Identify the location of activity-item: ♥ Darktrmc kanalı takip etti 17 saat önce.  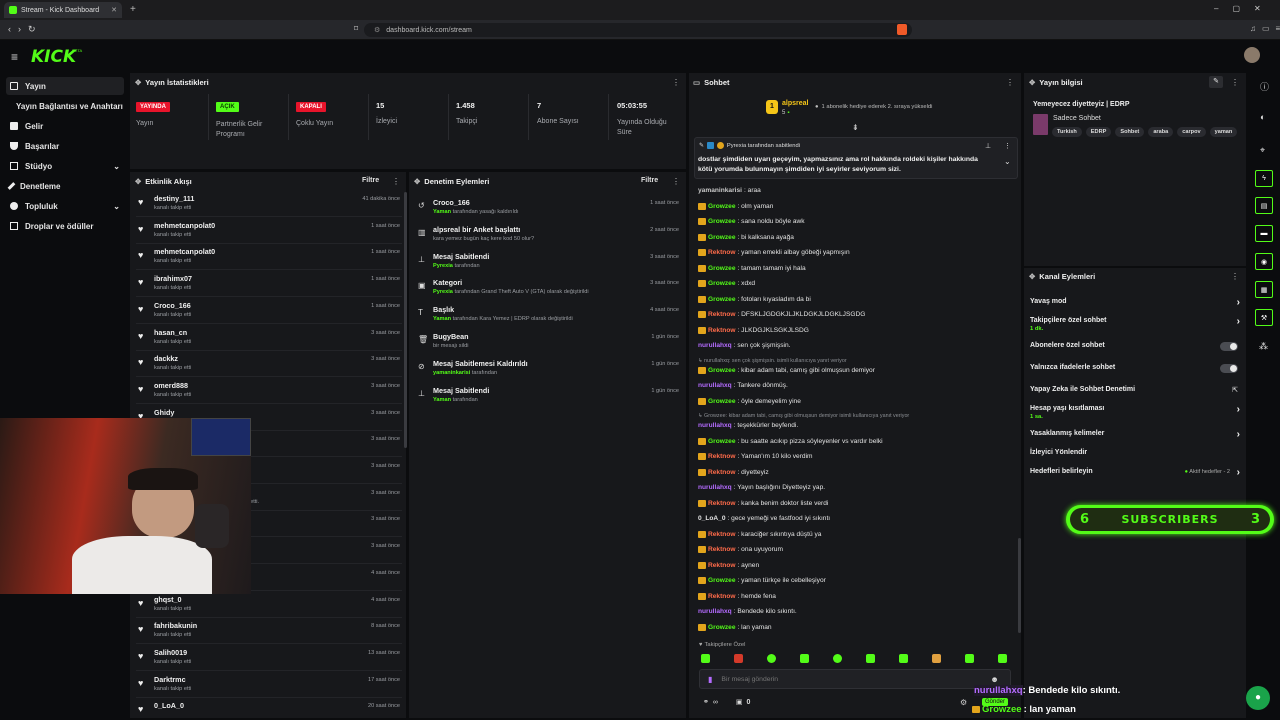
(269, 687).